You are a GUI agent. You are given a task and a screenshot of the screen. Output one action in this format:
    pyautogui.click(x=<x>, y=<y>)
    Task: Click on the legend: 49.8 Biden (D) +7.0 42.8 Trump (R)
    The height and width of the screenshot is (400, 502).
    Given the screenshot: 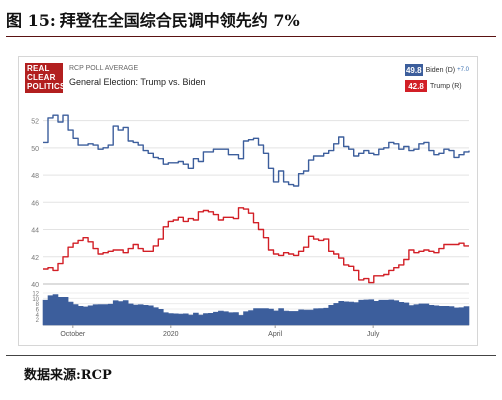 What is the action you would take?
    pyautogui.click(x=437, y=79)
    